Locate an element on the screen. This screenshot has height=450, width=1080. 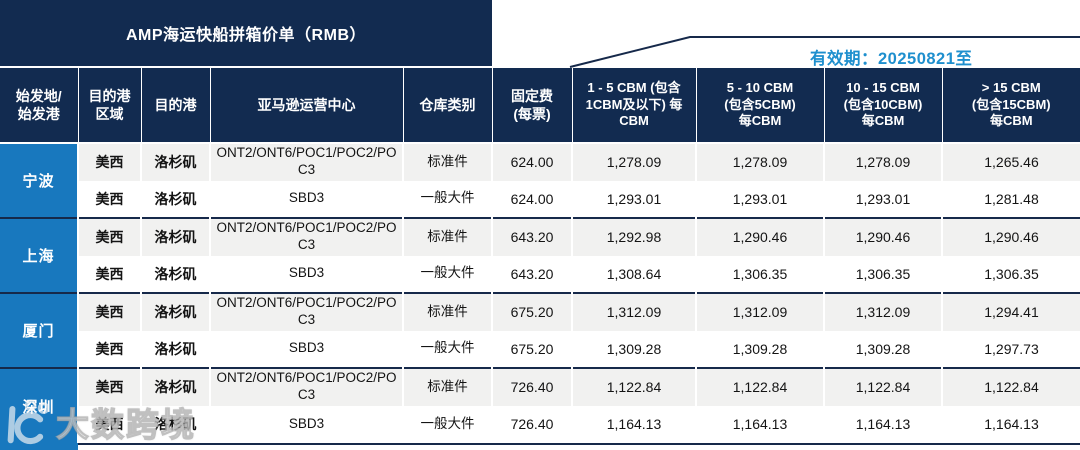
price-1-5cbm-cell: 1,312.09 is located at coordinates (634, 311).